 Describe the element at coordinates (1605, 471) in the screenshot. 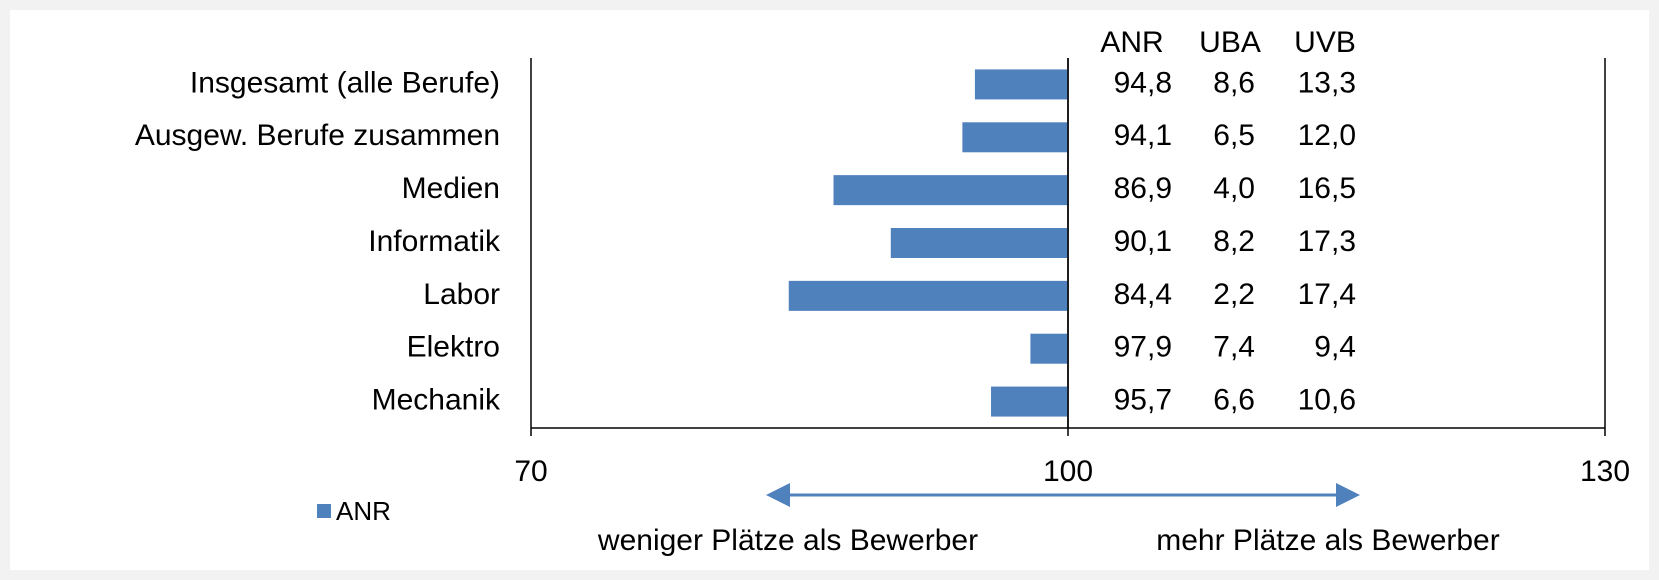

I see `x-tick-label: 130` at that location.